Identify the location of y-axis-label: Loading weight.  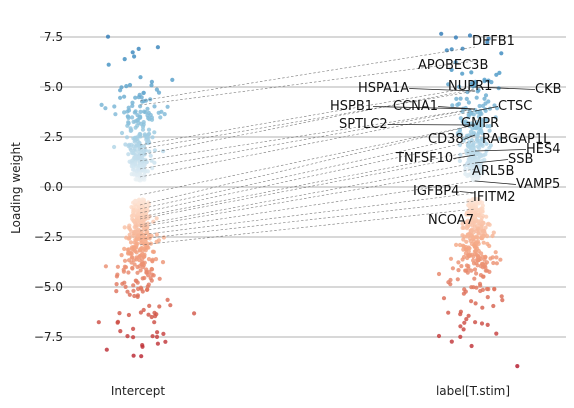
(16, 188).